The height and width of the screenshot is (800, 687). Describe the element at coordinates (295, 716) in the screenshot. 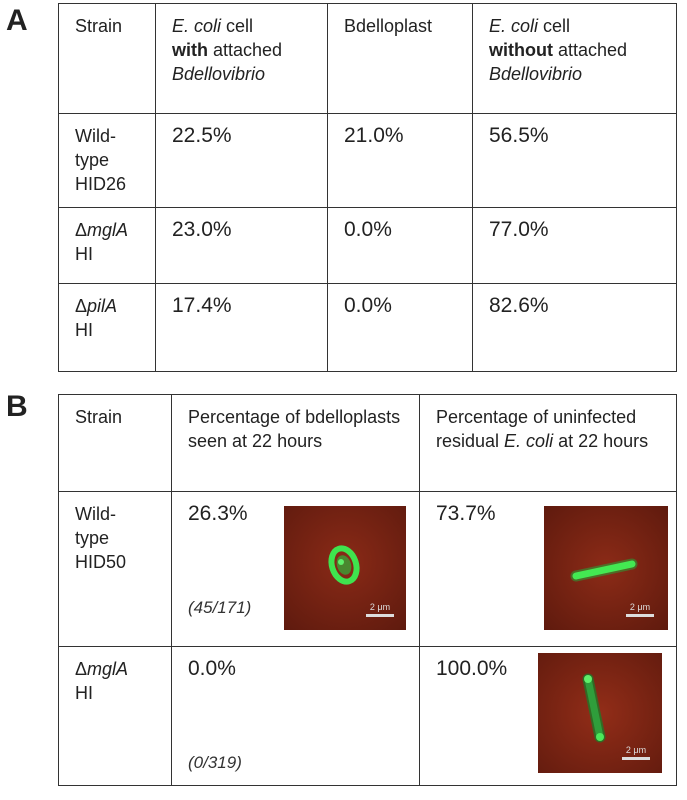

I see `bdelloplast-cell: 0.0% (0/319)` at that location.